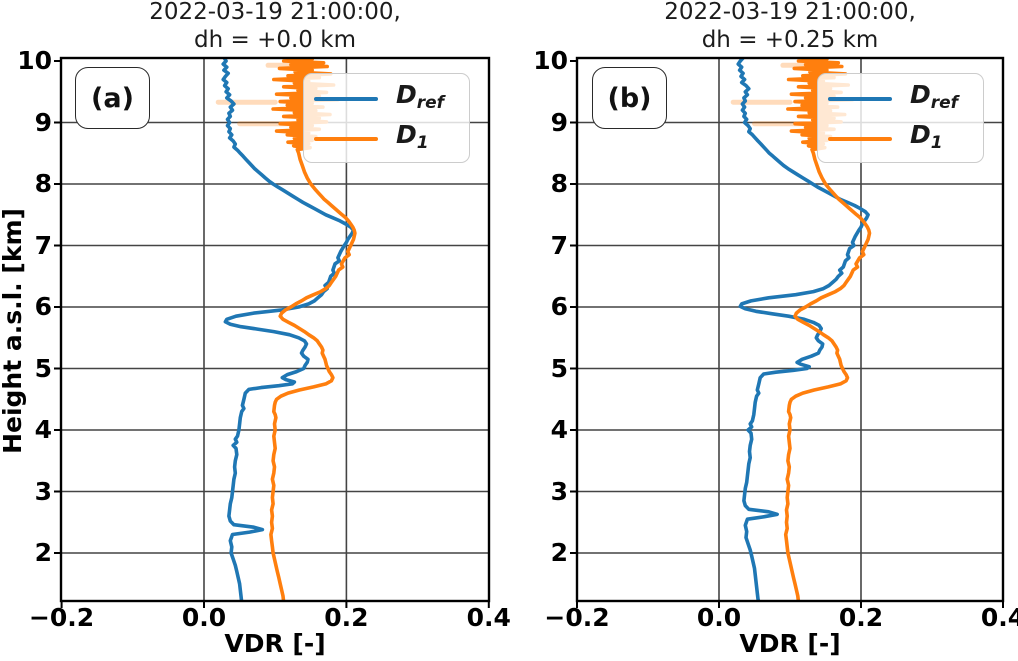 The width and height of the screenshot is (1018, 661). I want to click on panel-a-title: 2022-03-19 21:00:00, dh = +0.0 km, so click(275, 27).